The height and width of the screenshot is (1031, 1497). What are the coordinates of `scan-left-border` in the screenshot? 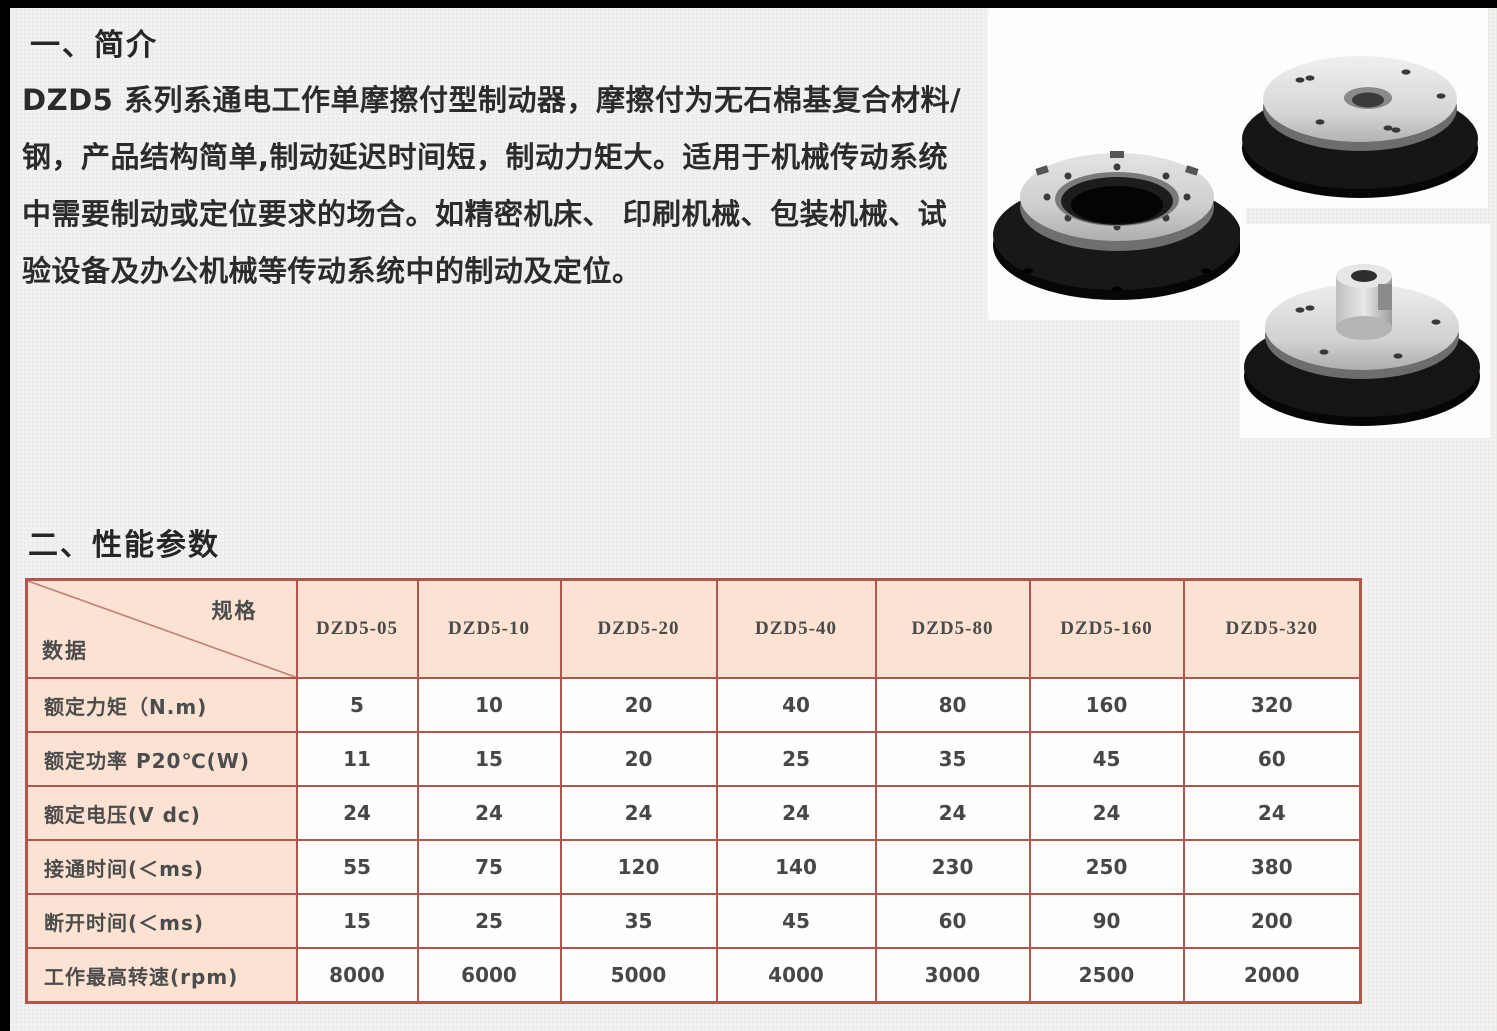 It's located at (5, 515).